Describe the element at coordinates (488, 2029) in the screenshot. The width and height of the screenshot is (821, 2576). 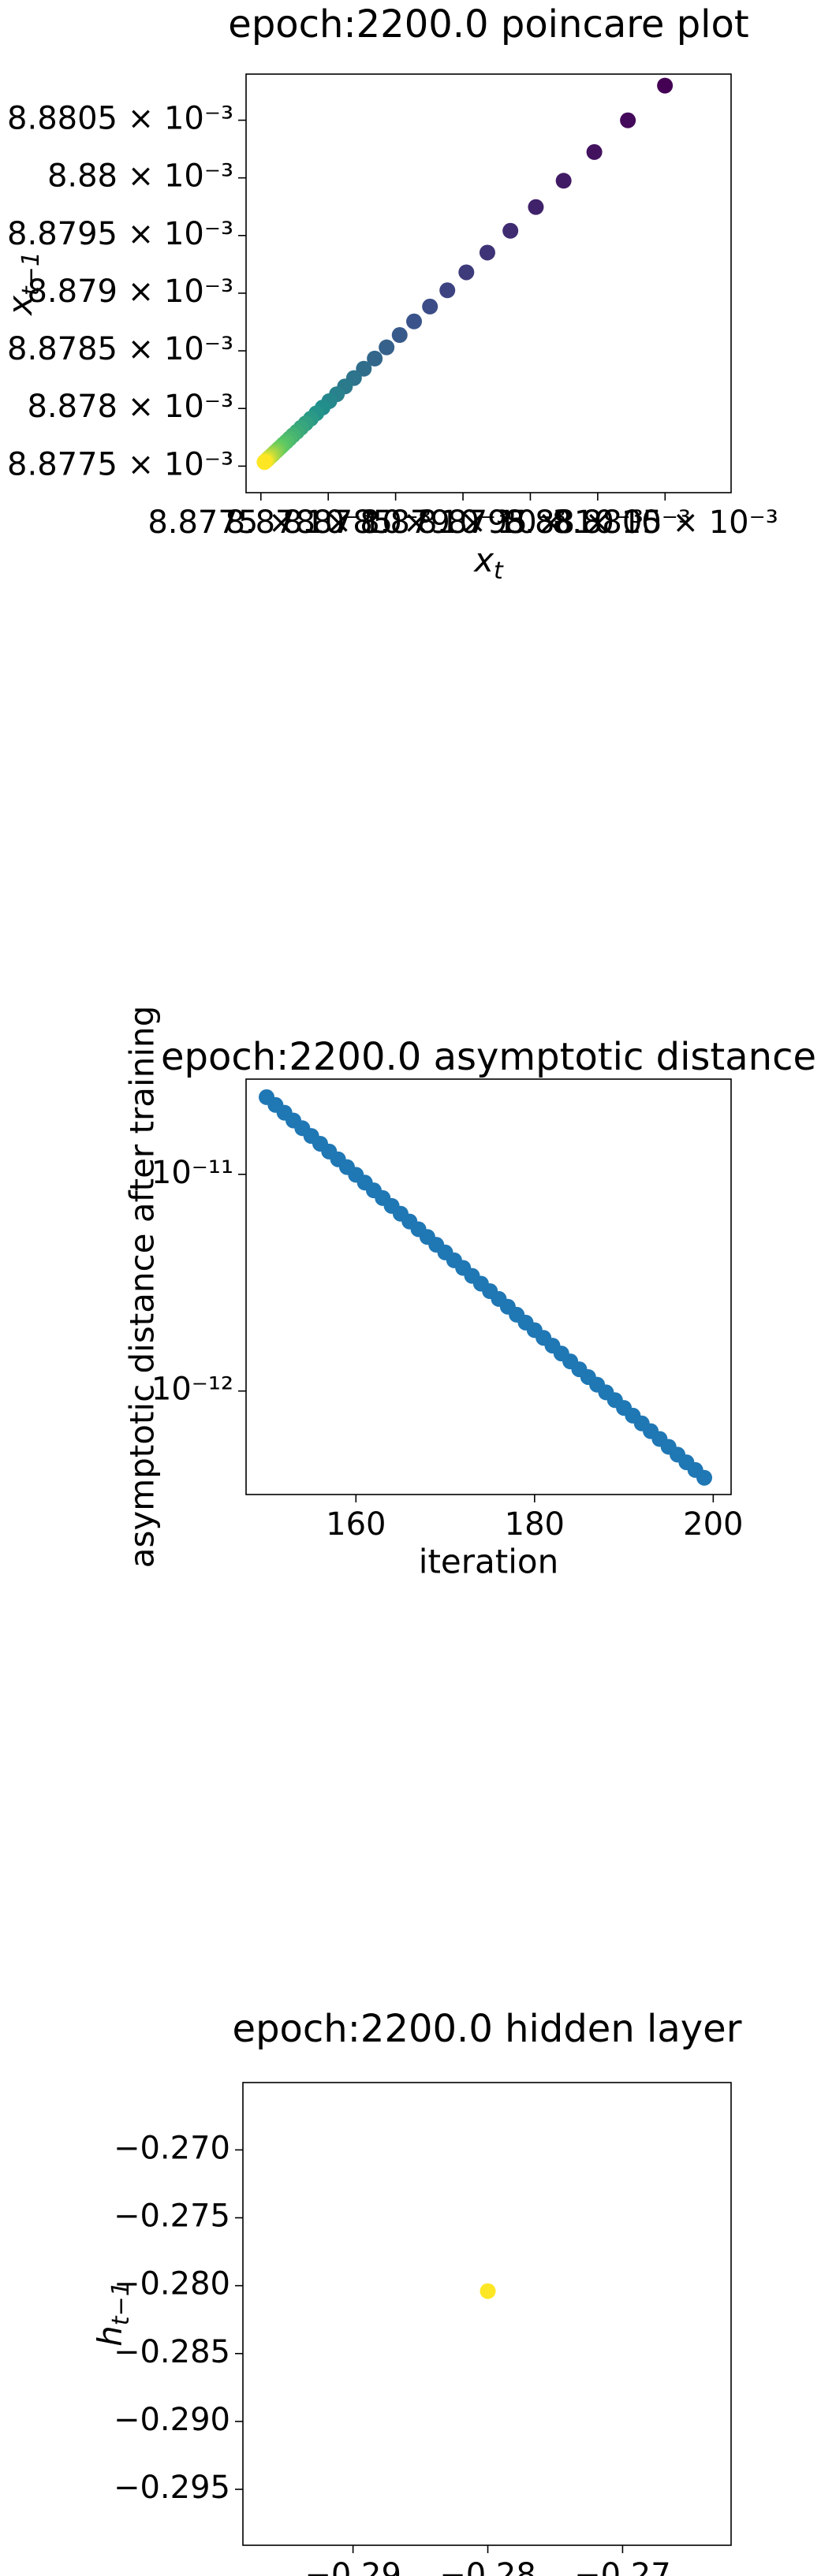
I see `chart-title: epoch:2200.0 hidden layer` at that location.